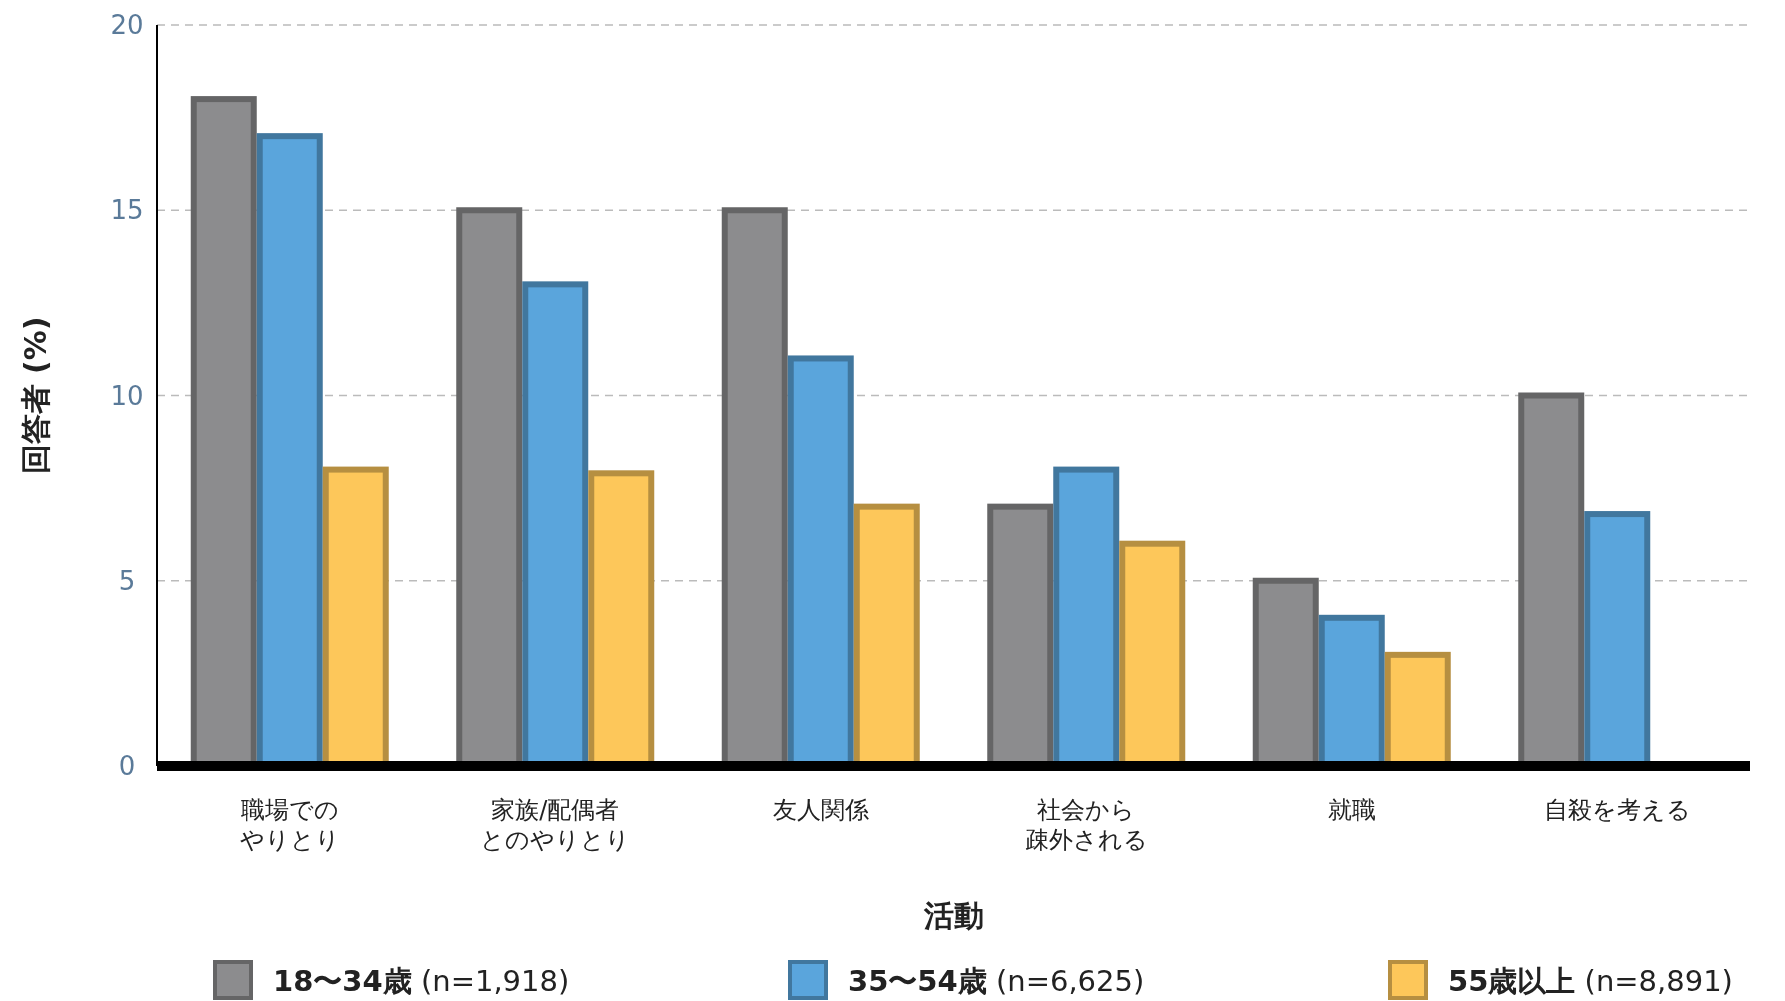 The width and height of the screenshot is (1785, 1001). What do you see at coordinates (1086, 825) in the screenshot?
I see `x-tick-label: 社会から疎外される` at bounding box center [1086, 825].